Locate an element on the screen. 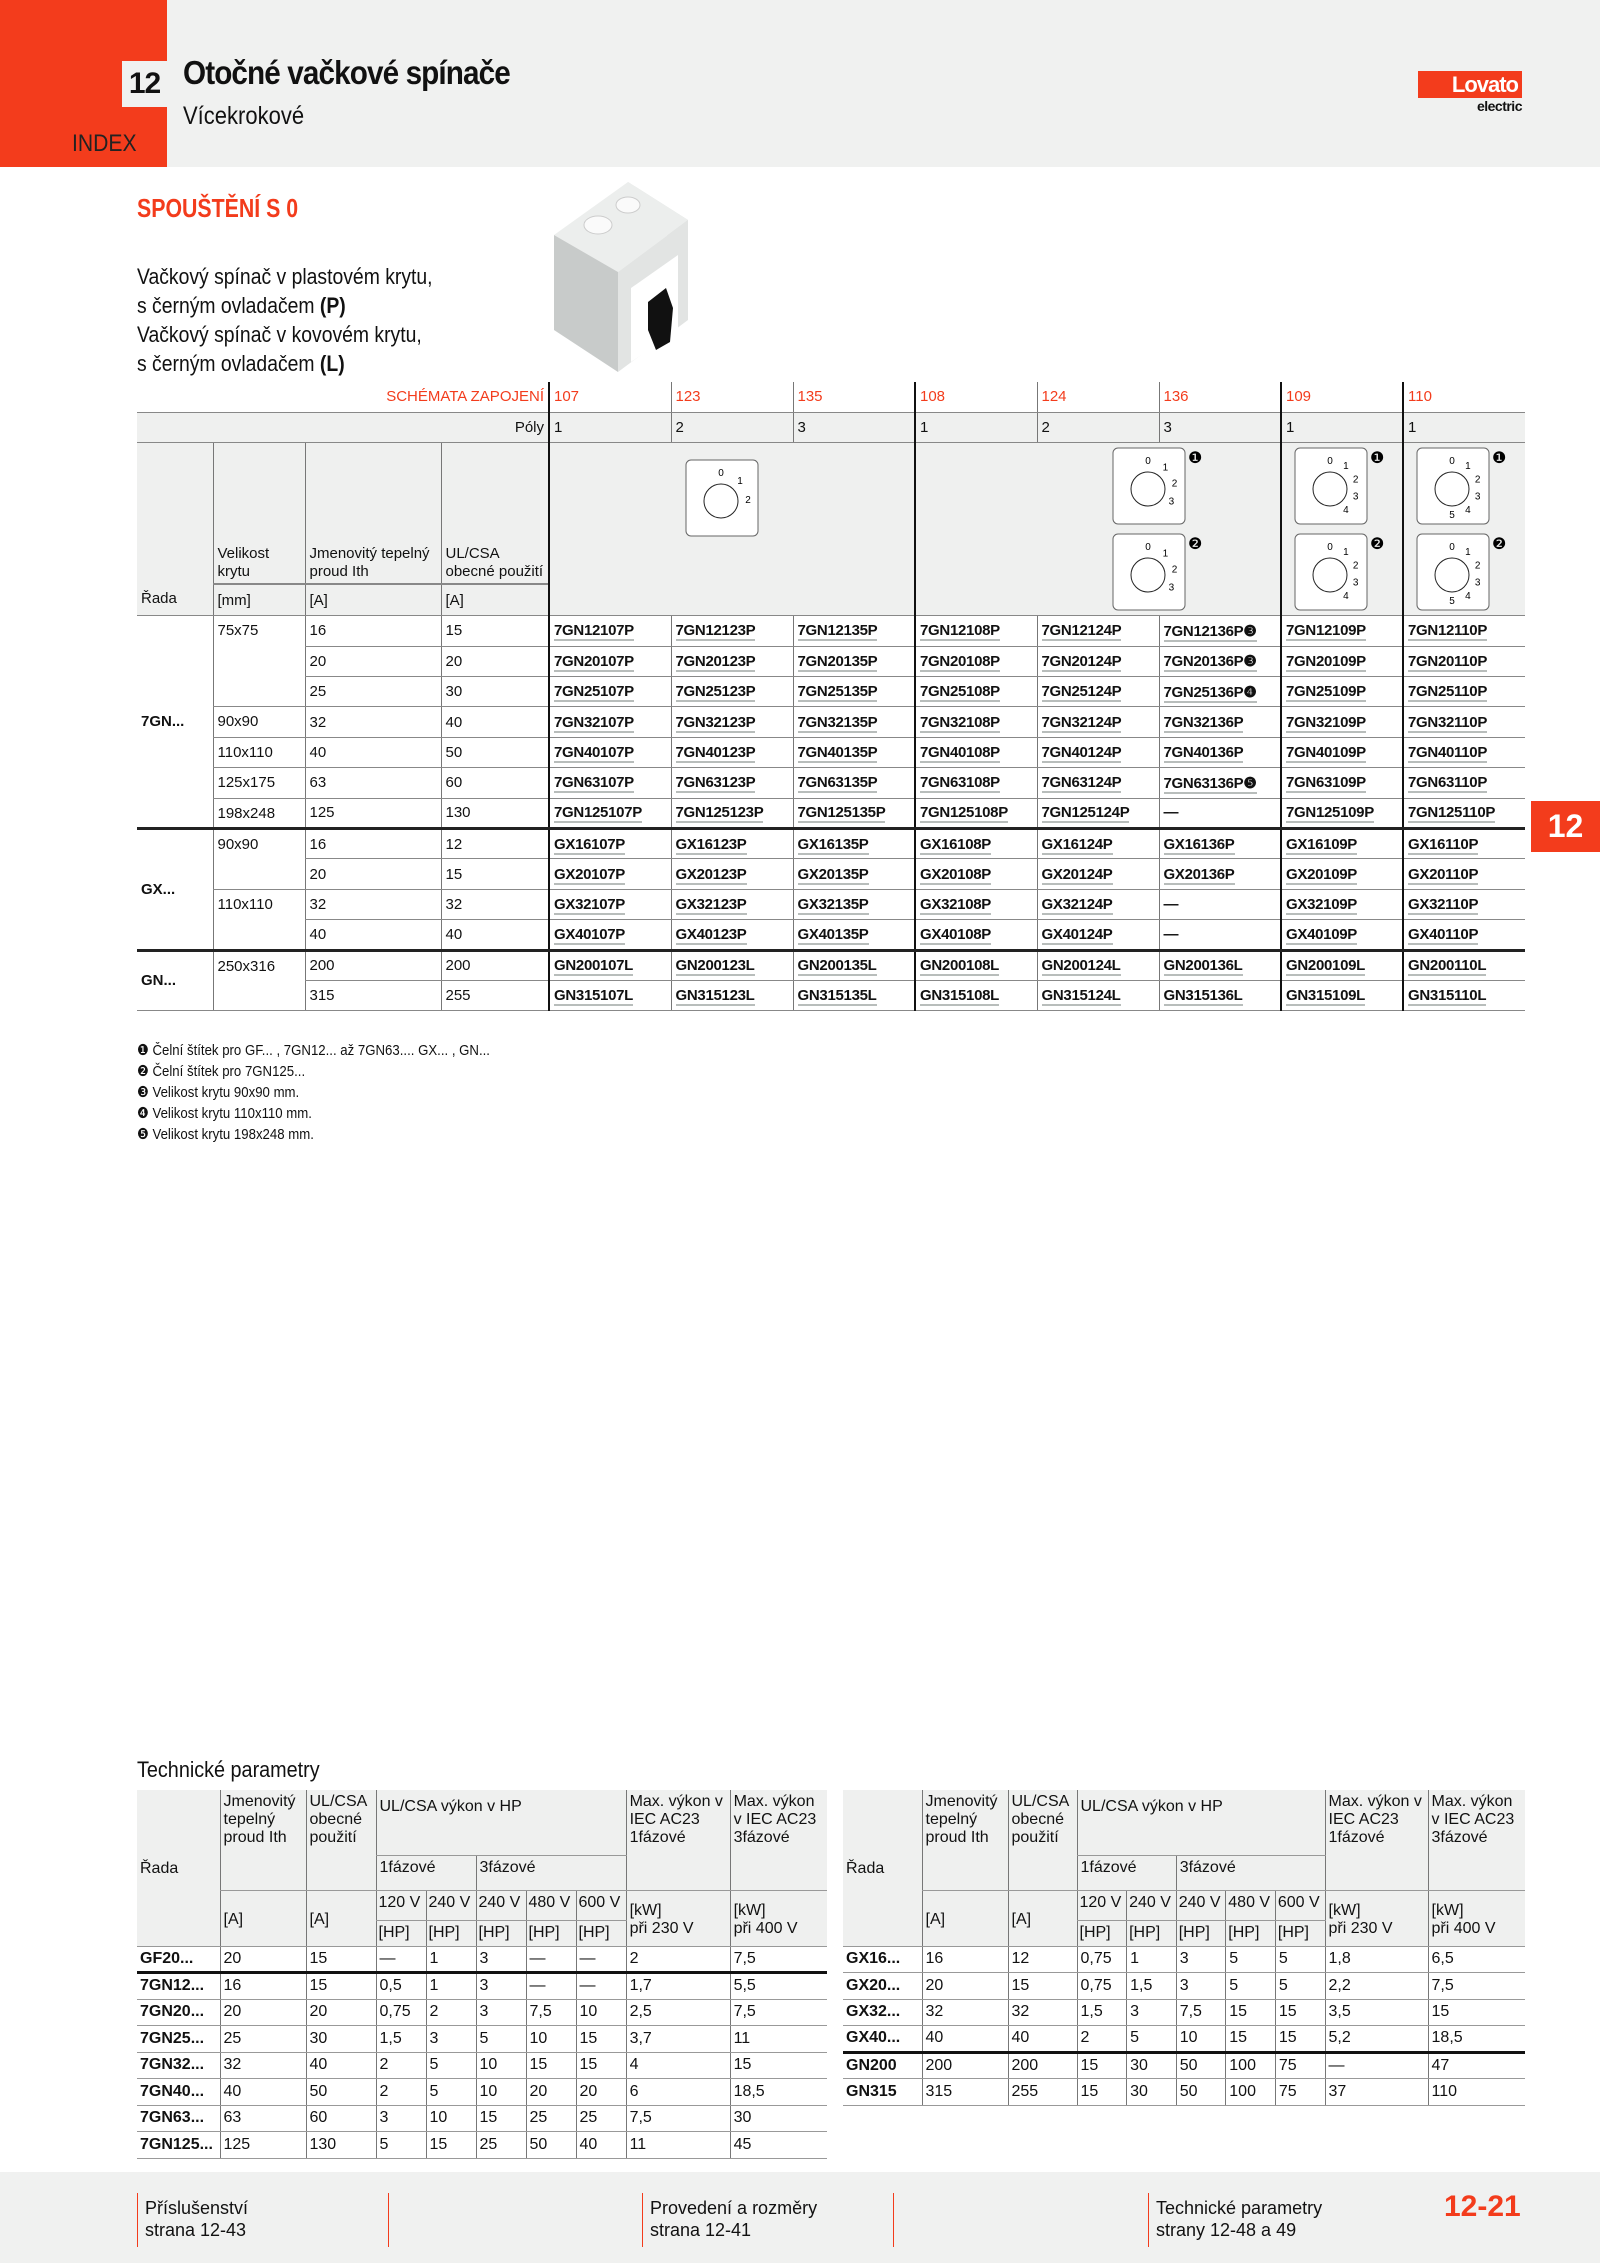 The image size is (1600, 2263). column-header: Velikost krytu is located at coordinates (258, 513).